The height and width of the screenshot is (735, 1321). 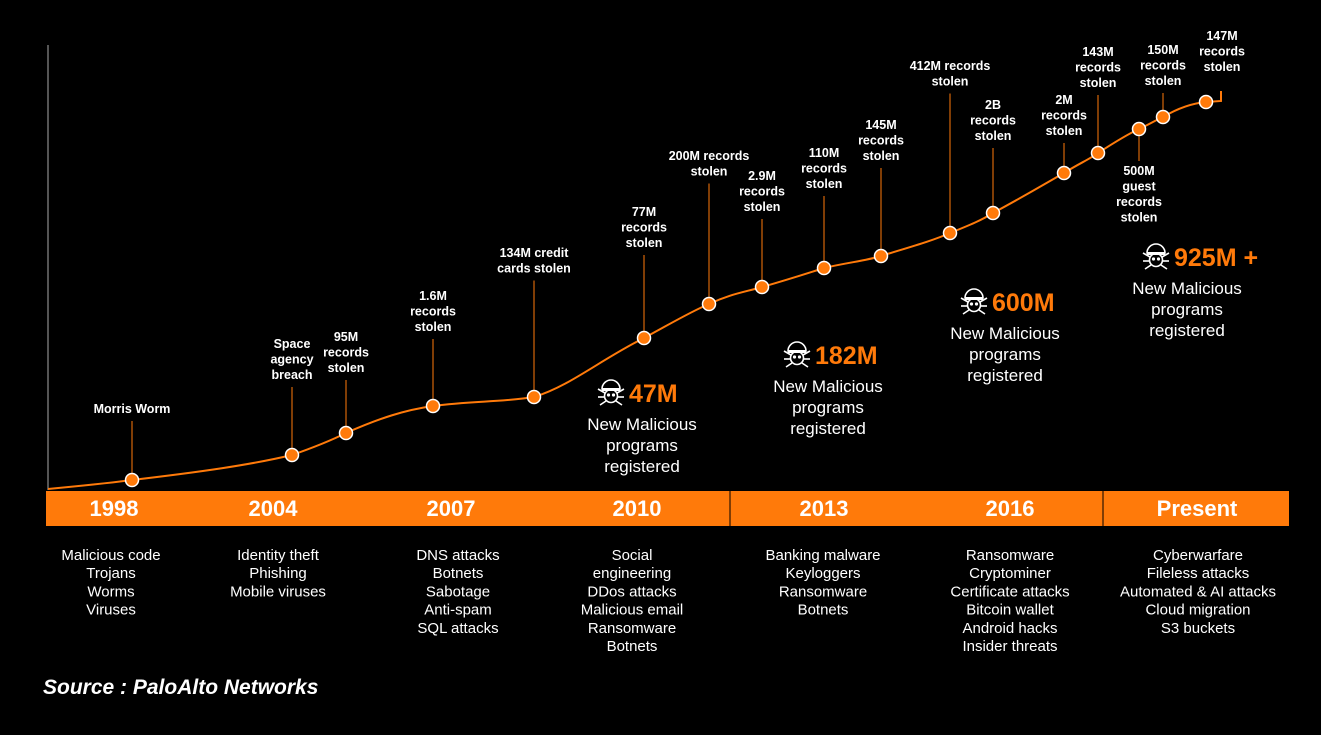 What do you see at coordinates (1010, 610) in the screenshot?
I see `threat-item: Bitcoin wallet` at bounding box center [1010, 610].